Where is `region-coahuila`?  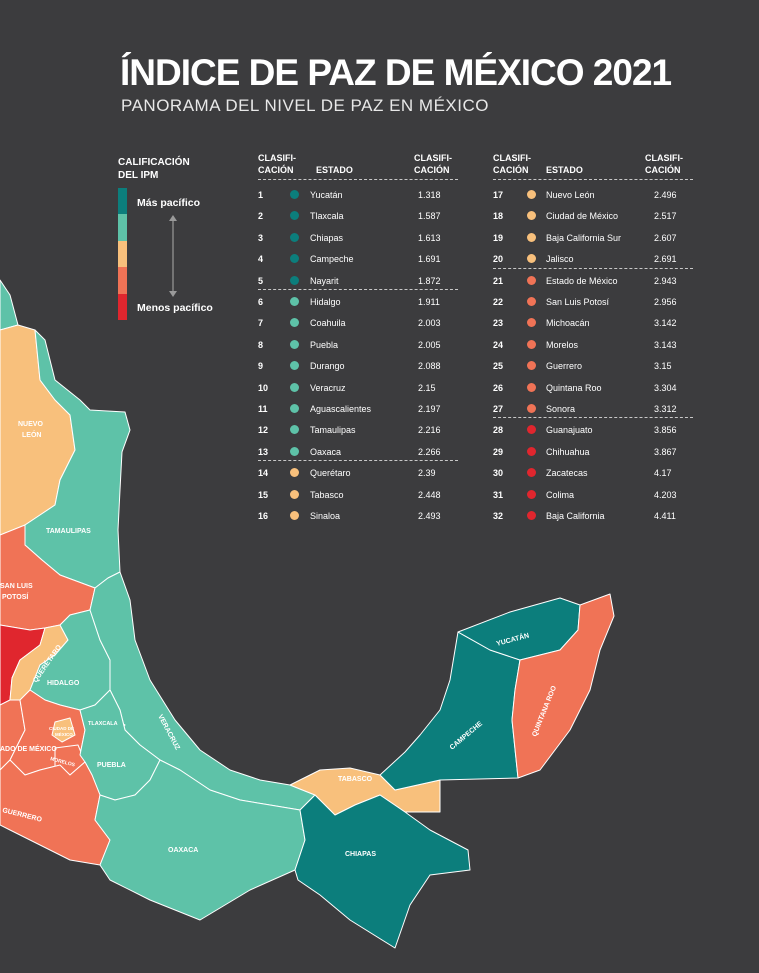 region-coahuila is located at coordinates (9, 305).